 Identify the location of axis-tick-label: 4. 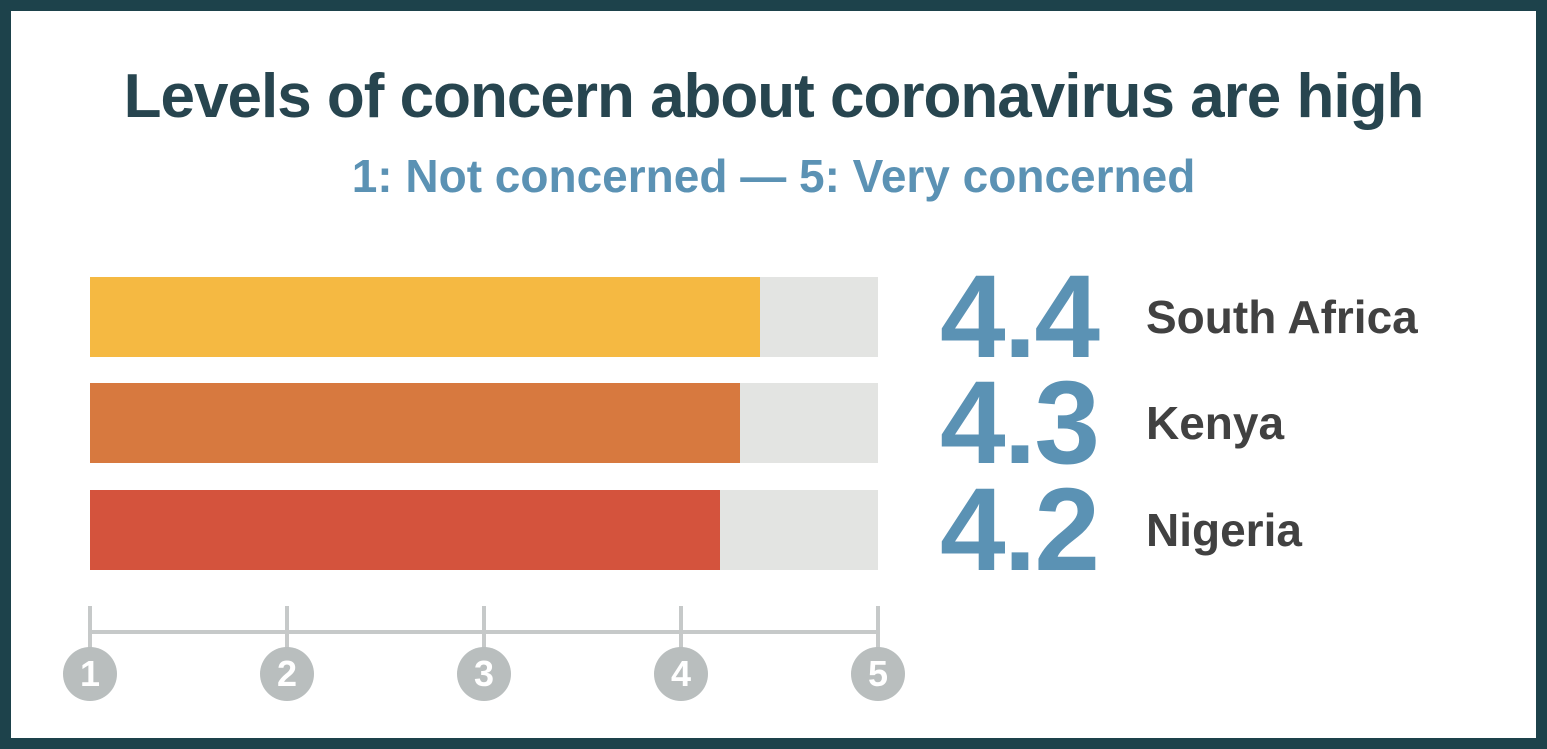
(681, 674).